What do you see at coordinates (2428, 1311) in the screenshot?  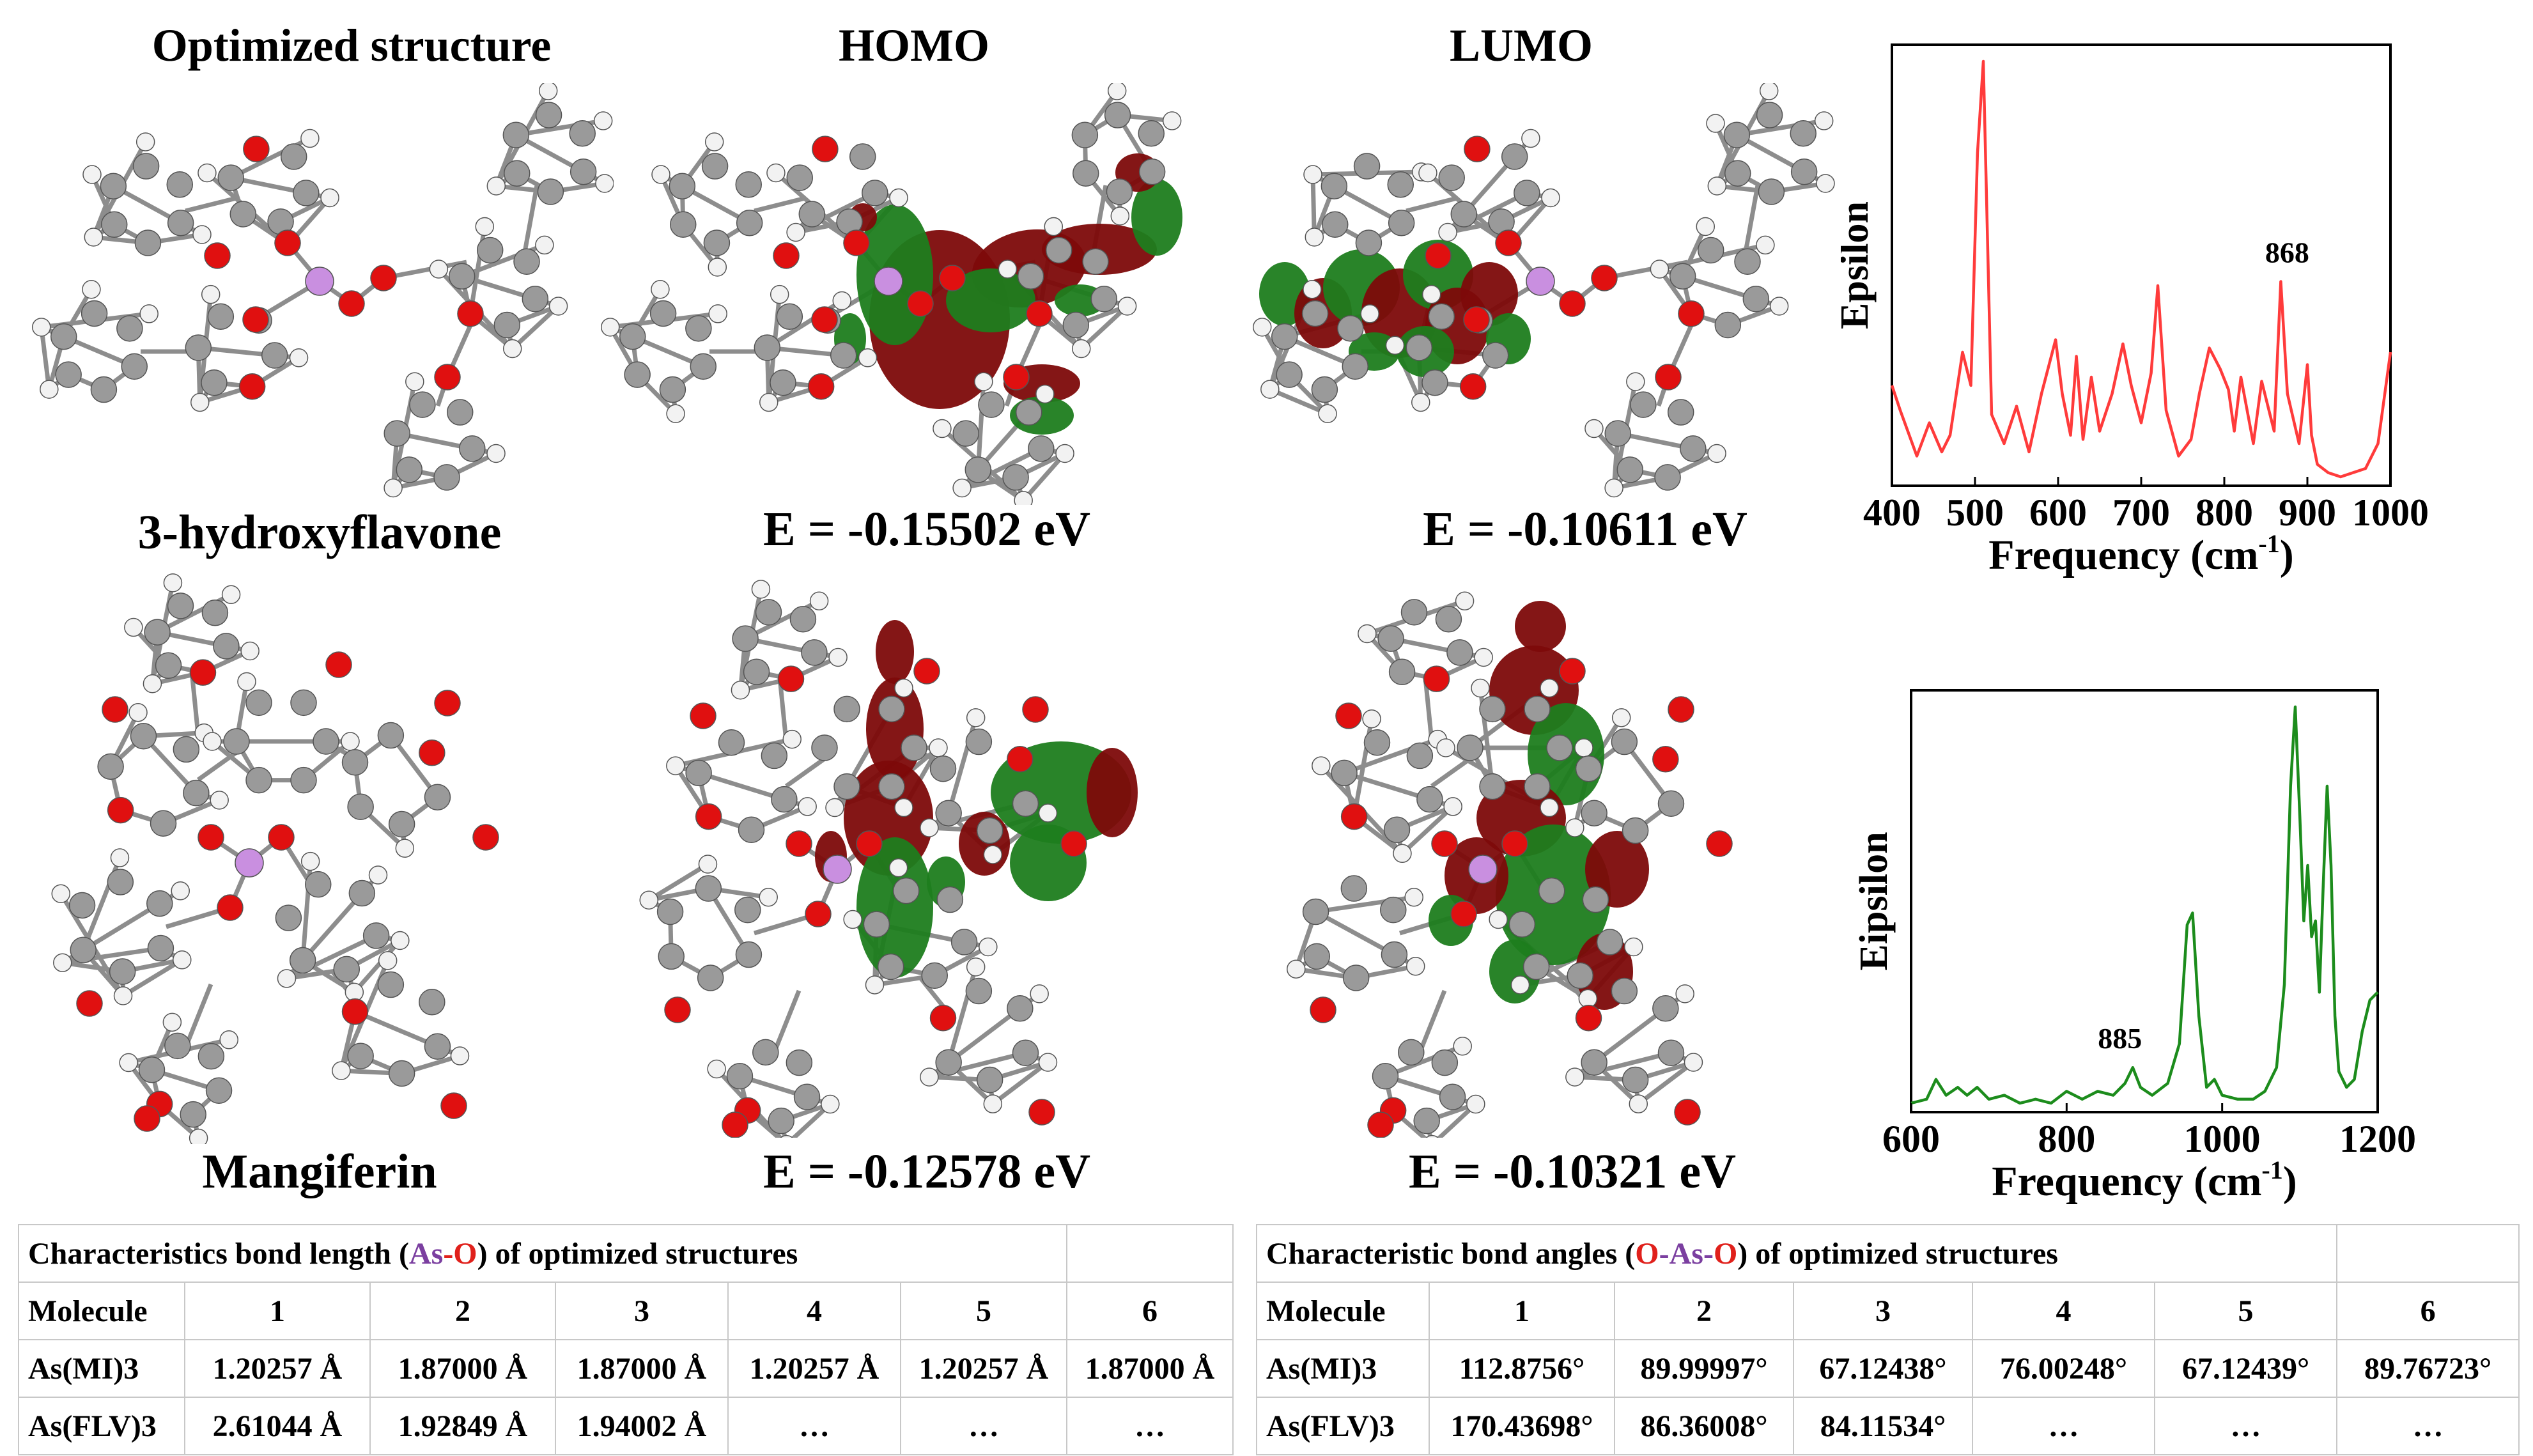 I see `col-header: 6` at bounding box center [2428, 1311].